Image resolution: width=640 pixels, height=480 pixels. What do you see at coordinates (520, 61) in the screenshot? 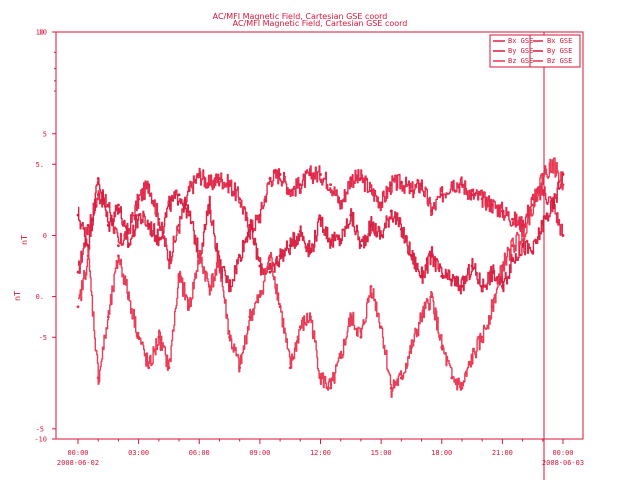
I see `legend-ghost-label: Bz GSE` at bounding box center [520, 61].